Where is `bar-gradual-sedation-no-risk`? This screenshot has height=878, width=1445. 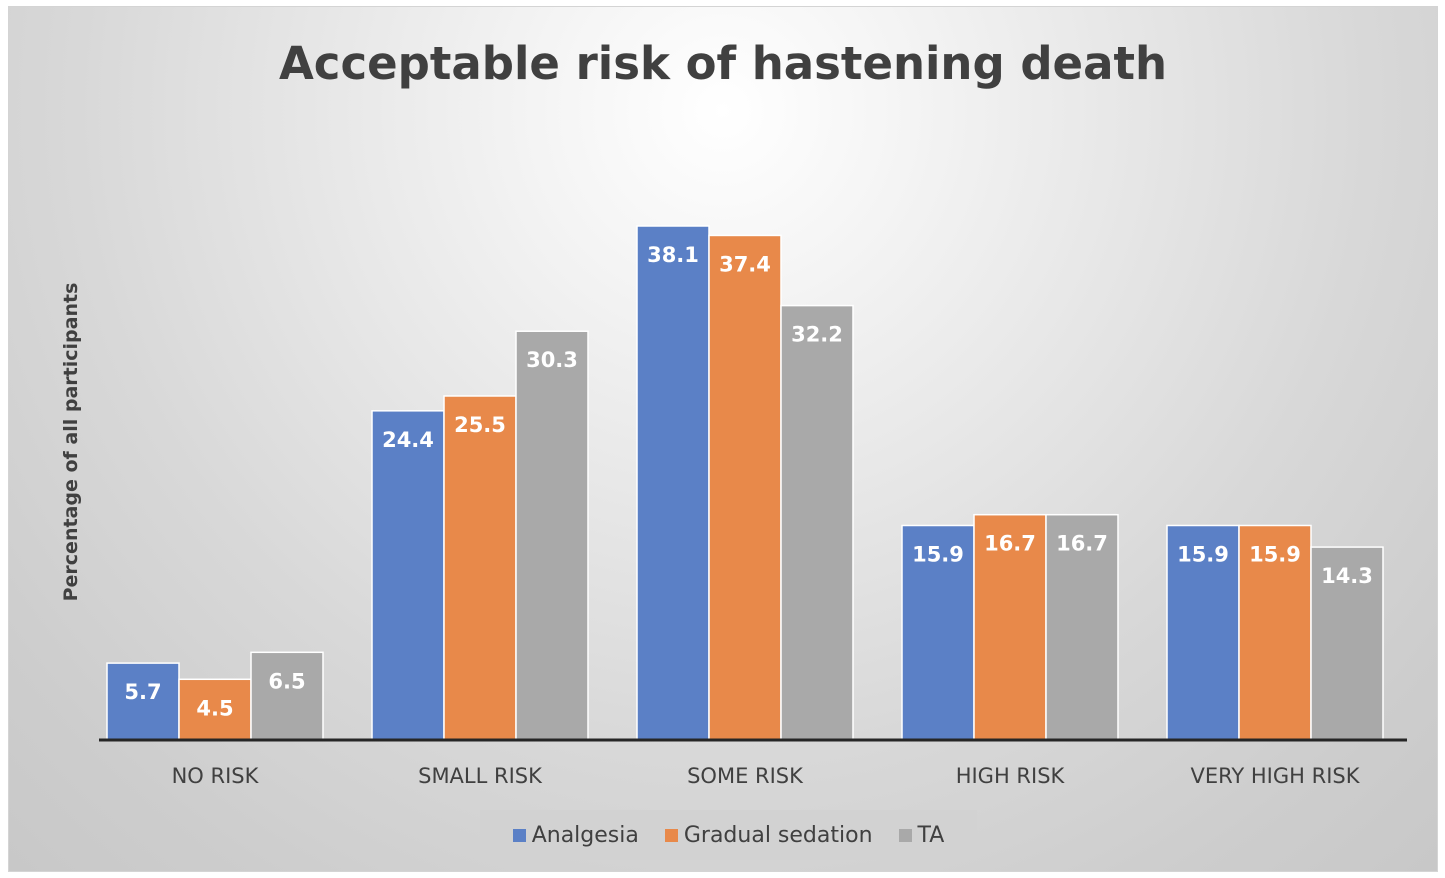 bar-gradual-sedation-no-risk is located at coordinates (215, 709).